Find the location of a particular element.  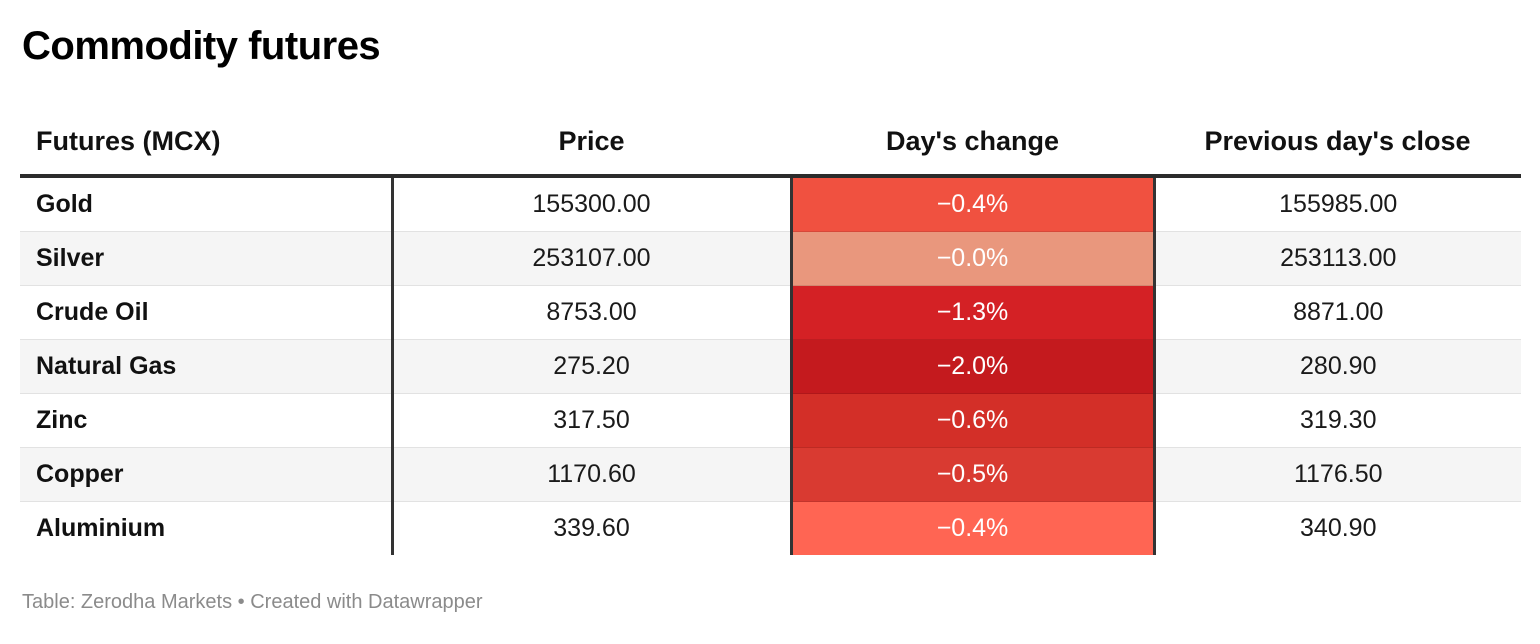

table-row: Crude Oil 8753.00 −1.3% 8871.00 is located at coordinates (770, 312).